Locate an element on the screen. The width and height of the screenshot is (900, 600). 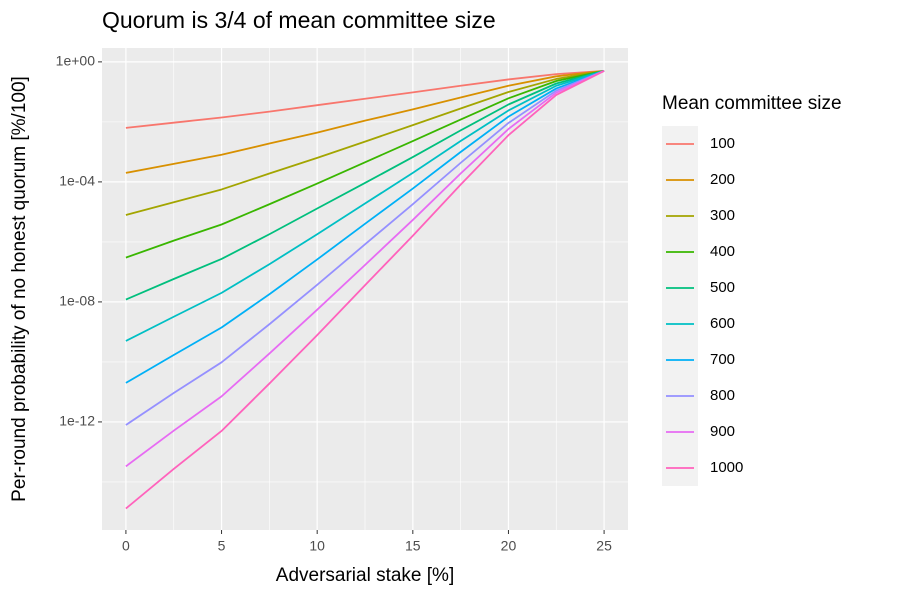
x-tick-label: 5 is located at coordinates (222, 546).